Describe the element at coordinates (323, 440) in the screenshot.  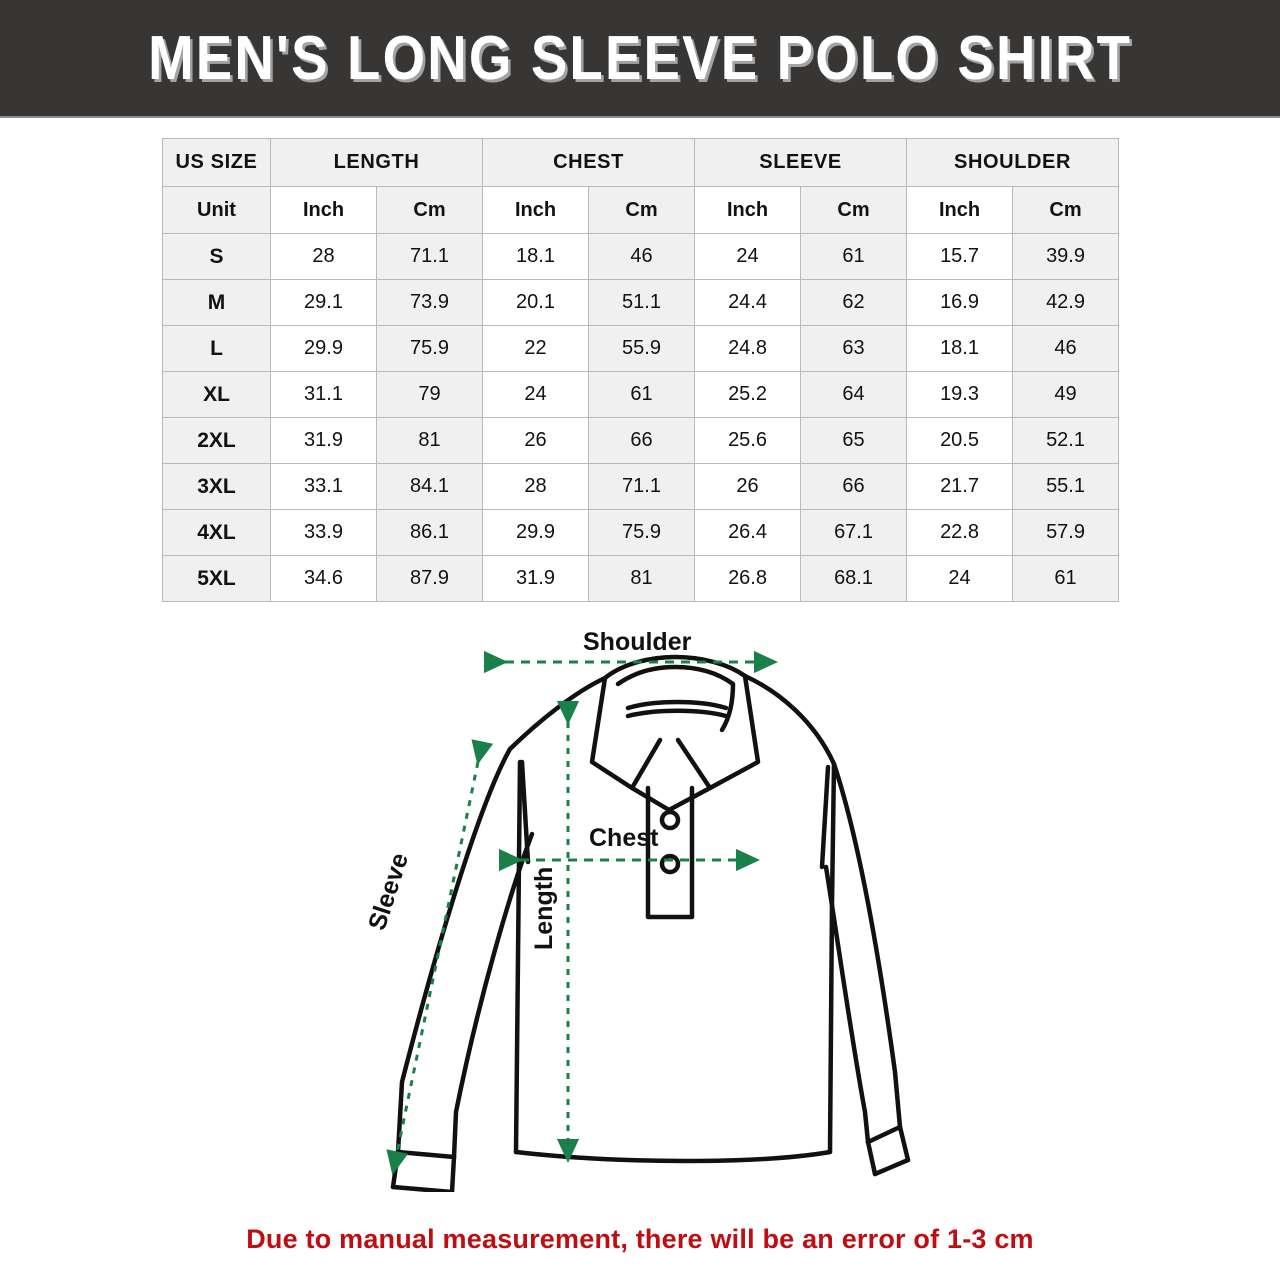
I see `cell-length-in: 31.9` at that location.